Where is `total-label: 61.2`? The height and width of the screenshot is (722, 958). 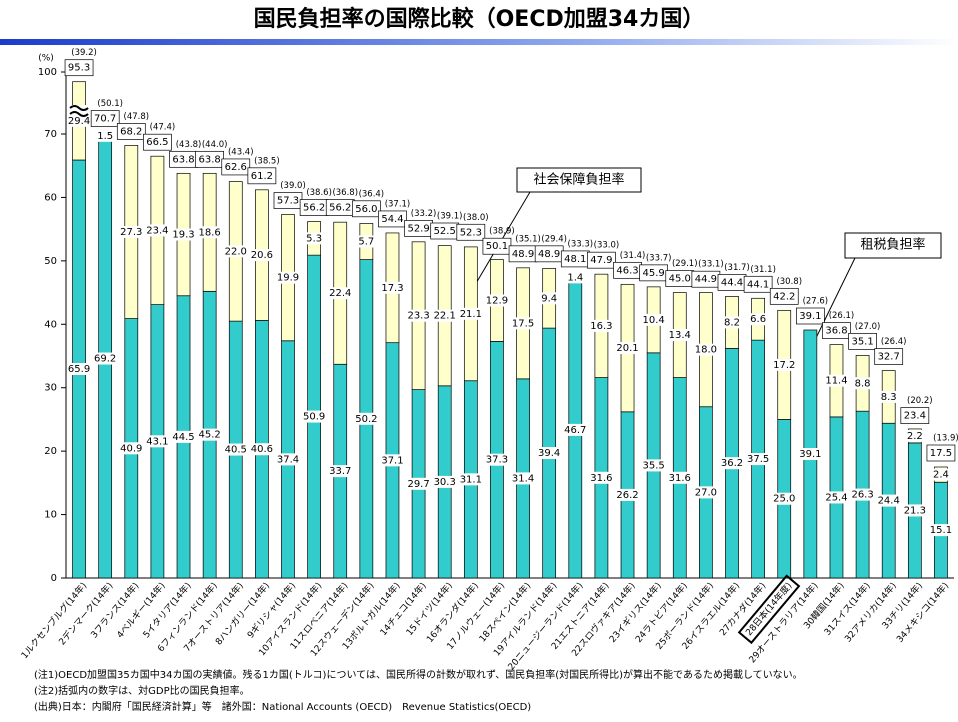 total-label: 61.2 is located at coordinates (262, 176).